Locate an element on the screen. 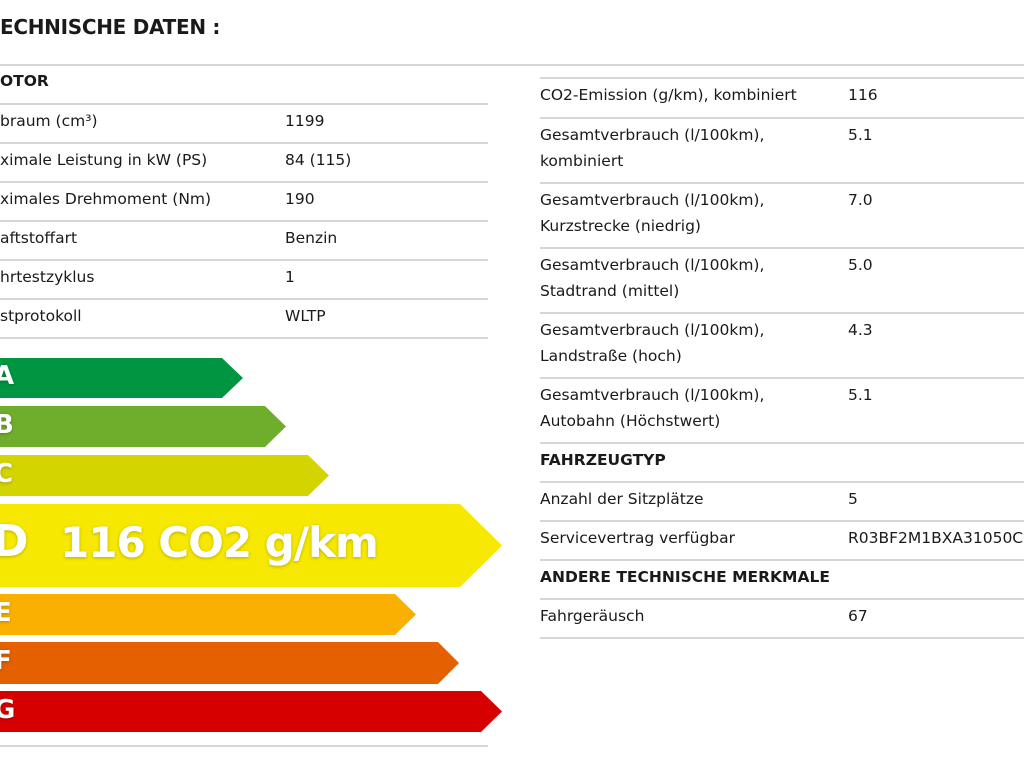 The width and height of the screenshot is (1024, 768). co2-value: 116 CO2 g/km is located at coordinates (219, 542).